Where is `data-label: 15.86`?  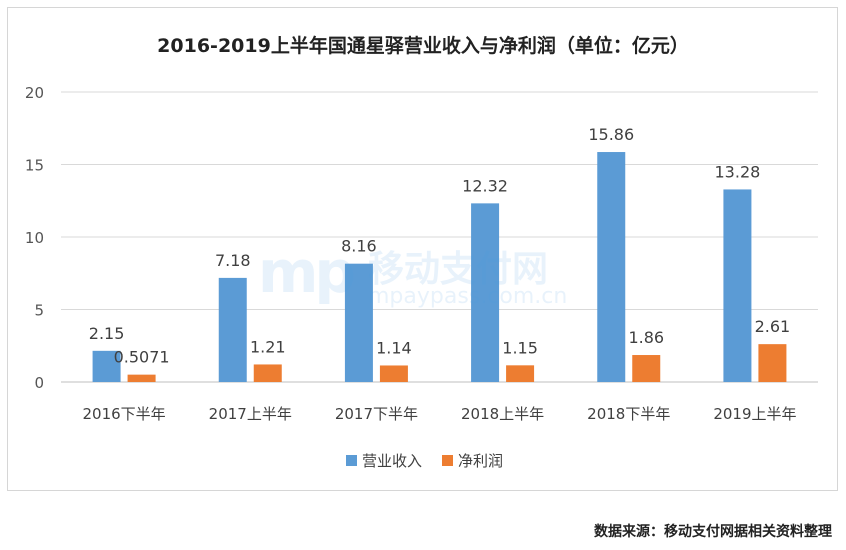 data-label: 15.86 is located at coordinates (611, 134).